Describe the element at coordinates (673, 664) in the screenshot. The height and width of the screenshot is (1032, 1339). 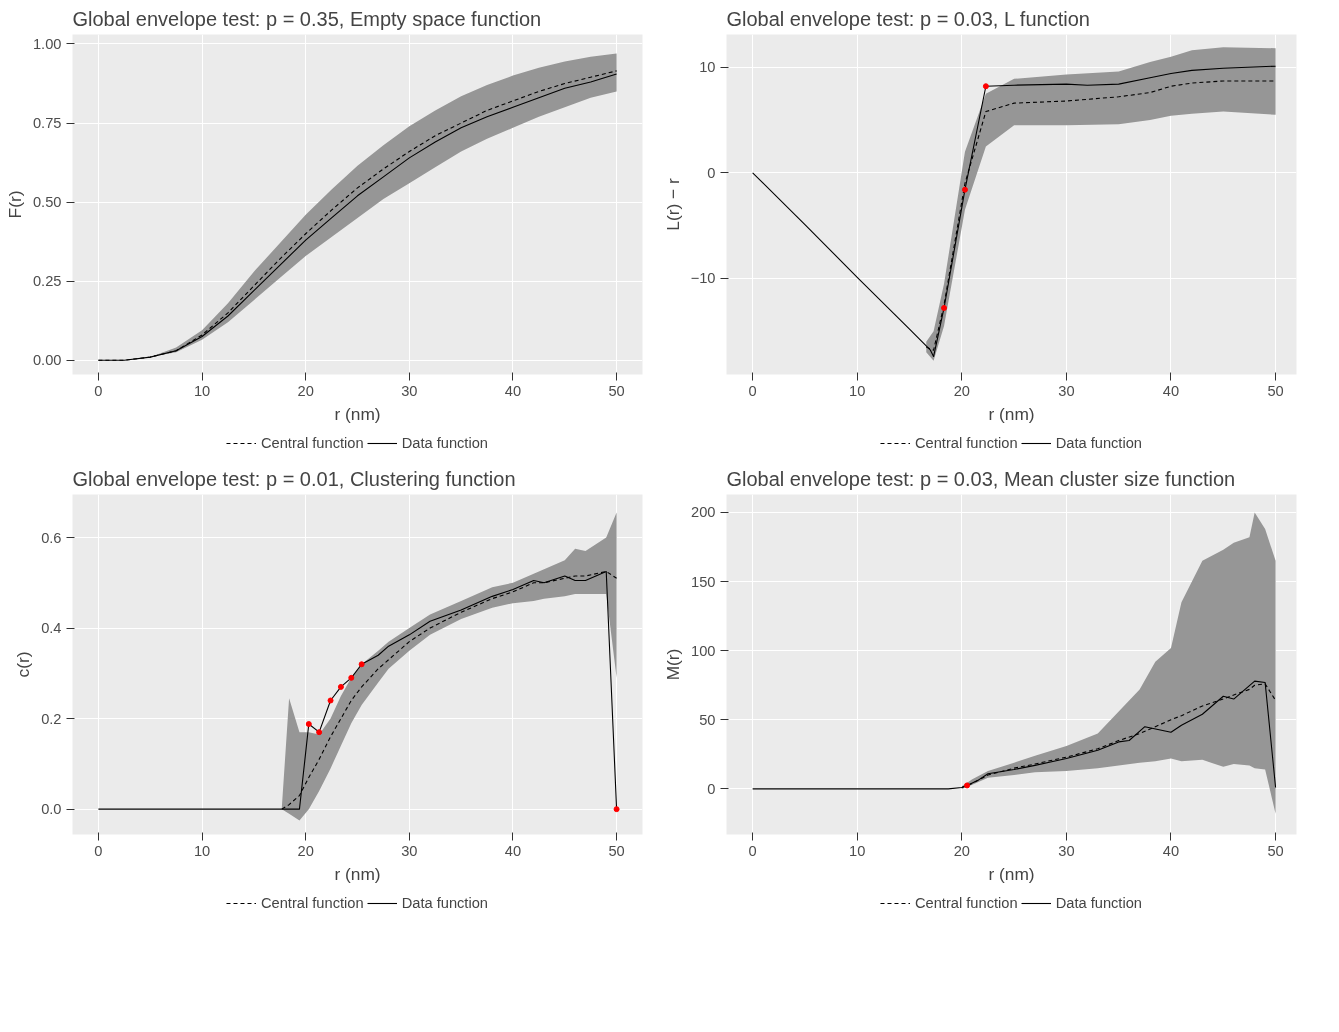
I see `y-axis-title: M(r)` at that location.